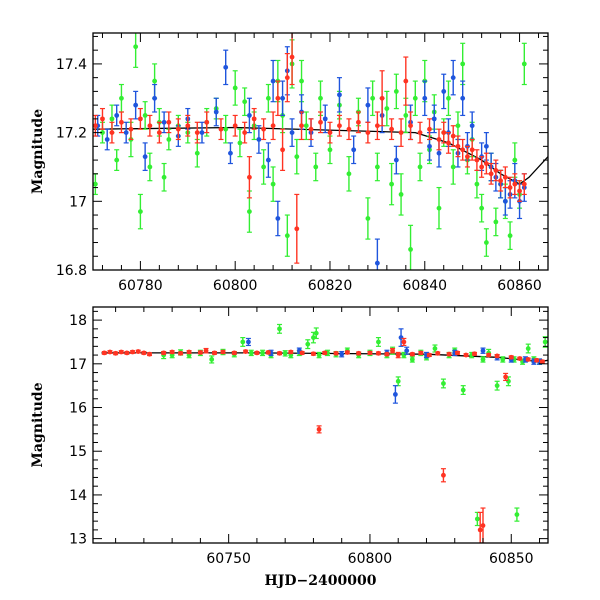 This screenshot has width=600, height=600. I want to click on x-tick-label: 60840, so click(424, 286).